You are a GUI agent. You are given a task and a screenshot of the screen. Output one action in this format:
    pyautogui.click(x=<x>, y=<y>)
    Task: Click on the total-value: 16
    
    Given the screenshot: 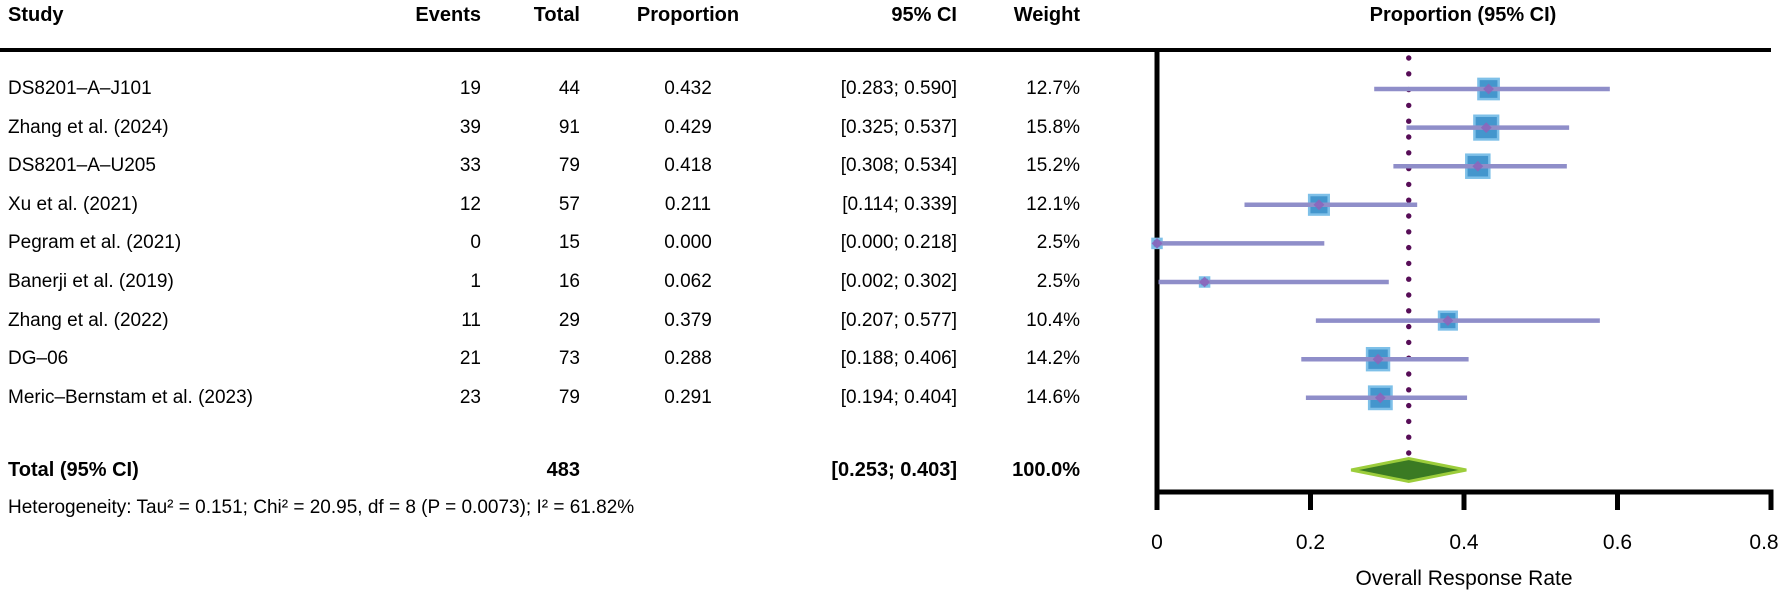 What is the action you would take?
    pyautogui.click(x=569, y=281)
    